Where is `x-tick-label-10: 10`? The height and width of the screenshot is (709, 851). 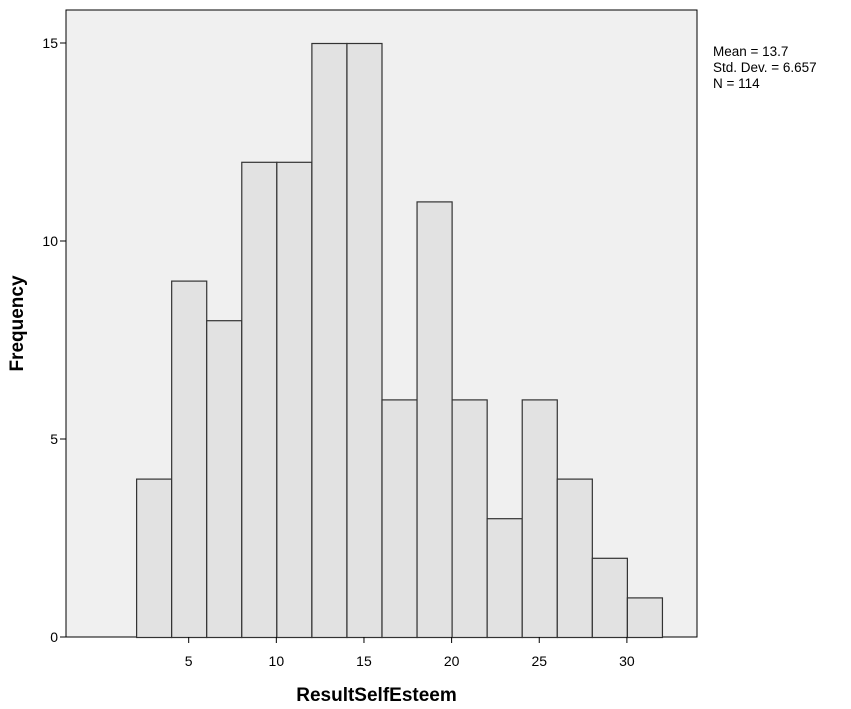 x-tick-label-10: 10 is located at coordinates (277, 661).